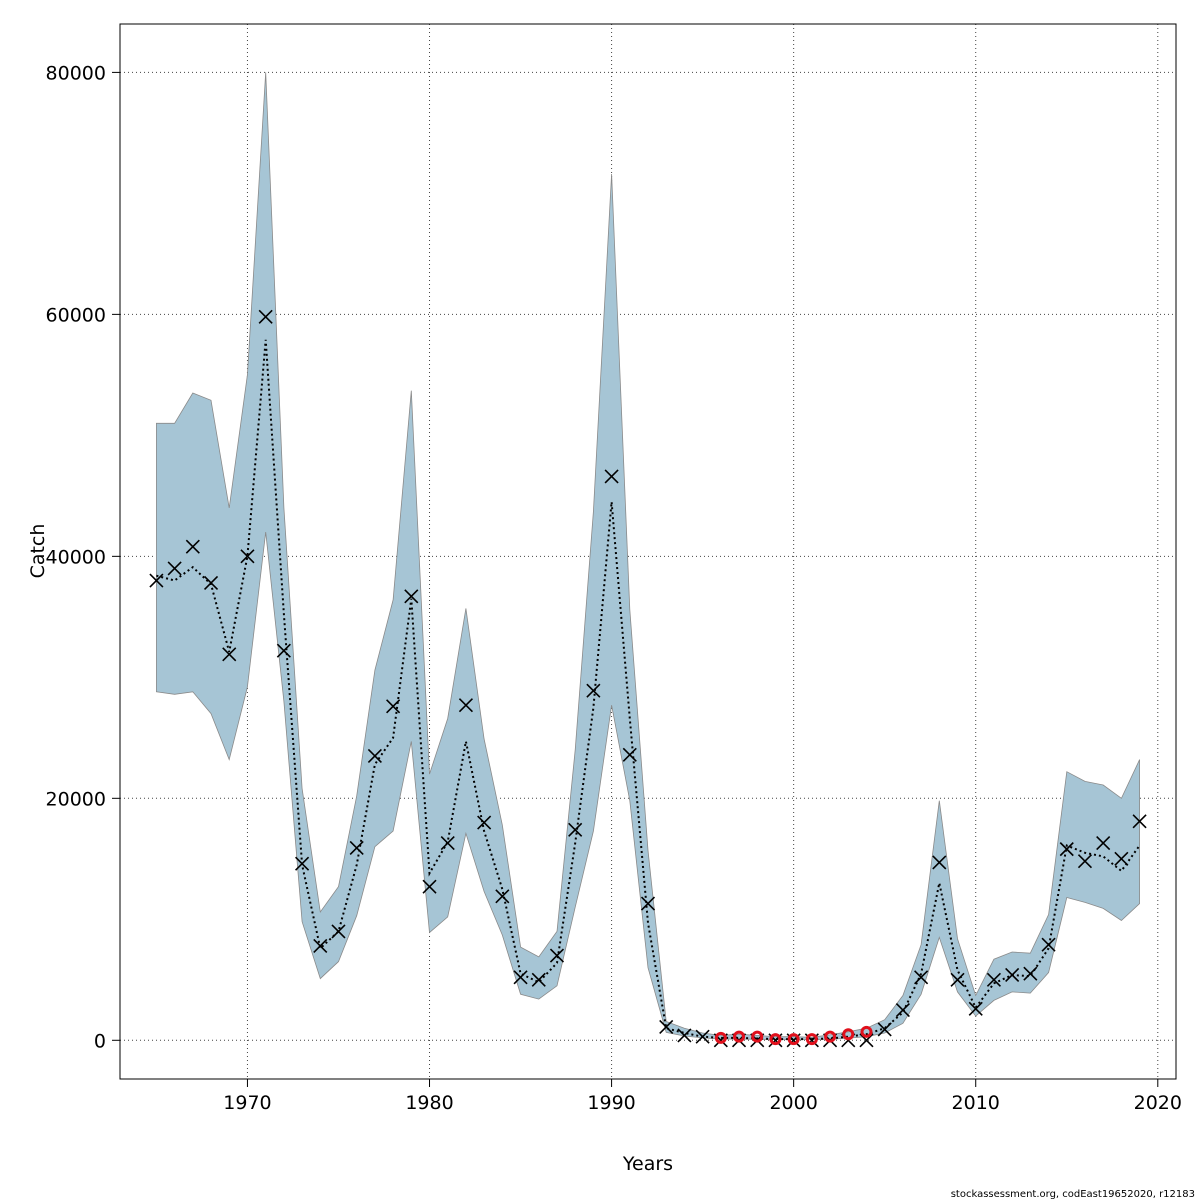 The image size is (1200, 1200). Describe the element at coordinates (76, 315) in the screenshot. I see `y-tick-label: 60000` at that location.